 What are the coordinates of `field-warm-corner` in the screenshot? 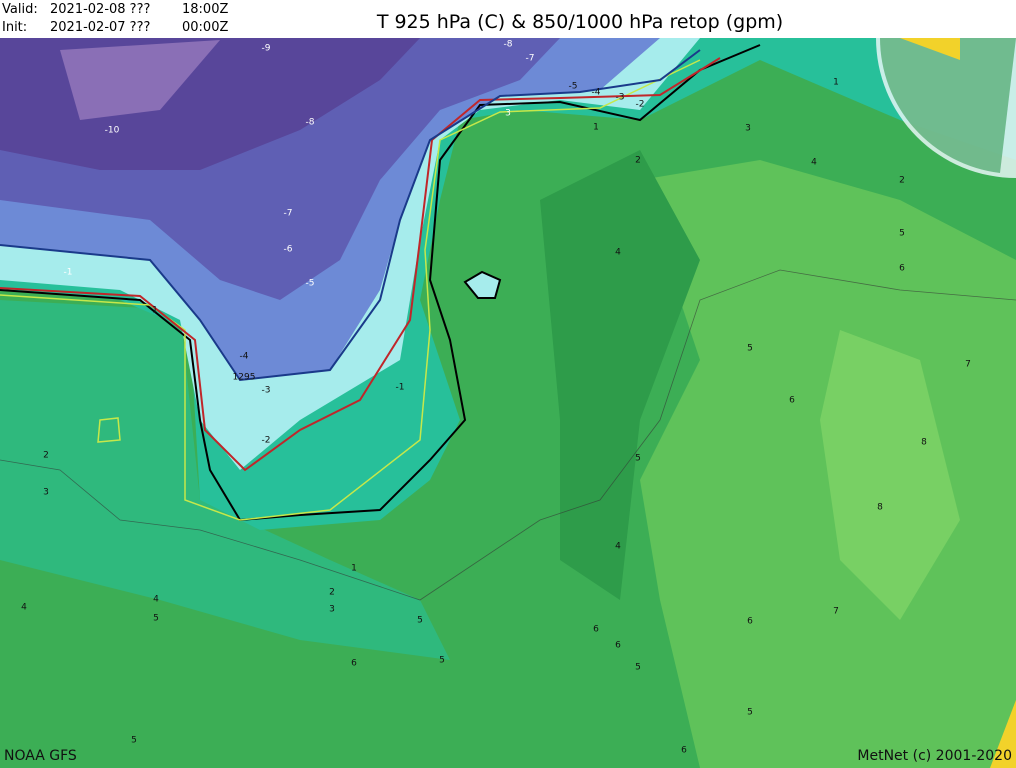 It's located at (1003, 734).